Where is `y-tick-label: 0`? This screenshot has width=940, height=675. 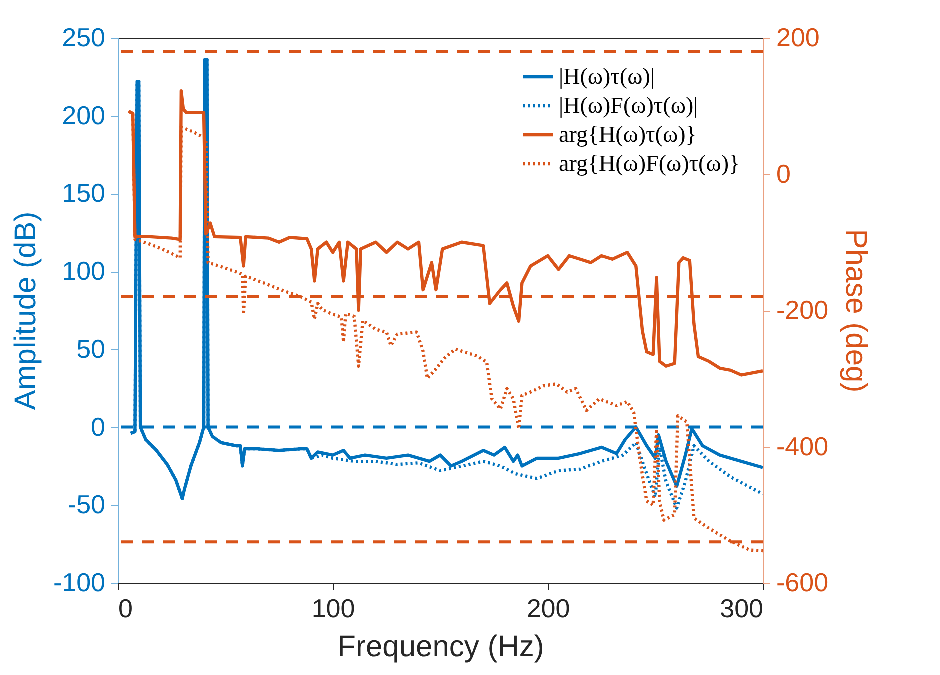
y-tick-label: 0 is located at coordinates (98, 427).